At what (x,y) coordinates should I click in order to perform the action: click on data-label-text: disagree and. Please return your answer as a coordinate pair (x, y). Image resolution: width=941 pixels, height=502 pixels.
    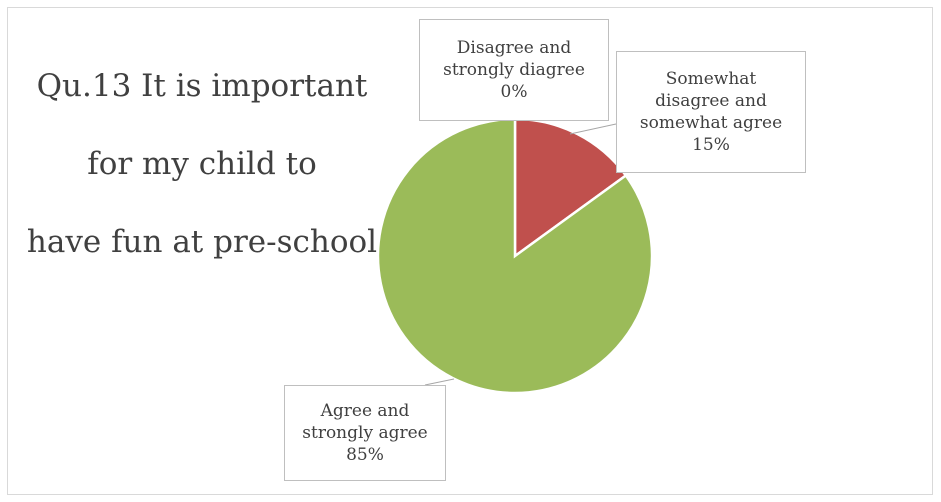
    Looking at the image, I should click on (711, 101).